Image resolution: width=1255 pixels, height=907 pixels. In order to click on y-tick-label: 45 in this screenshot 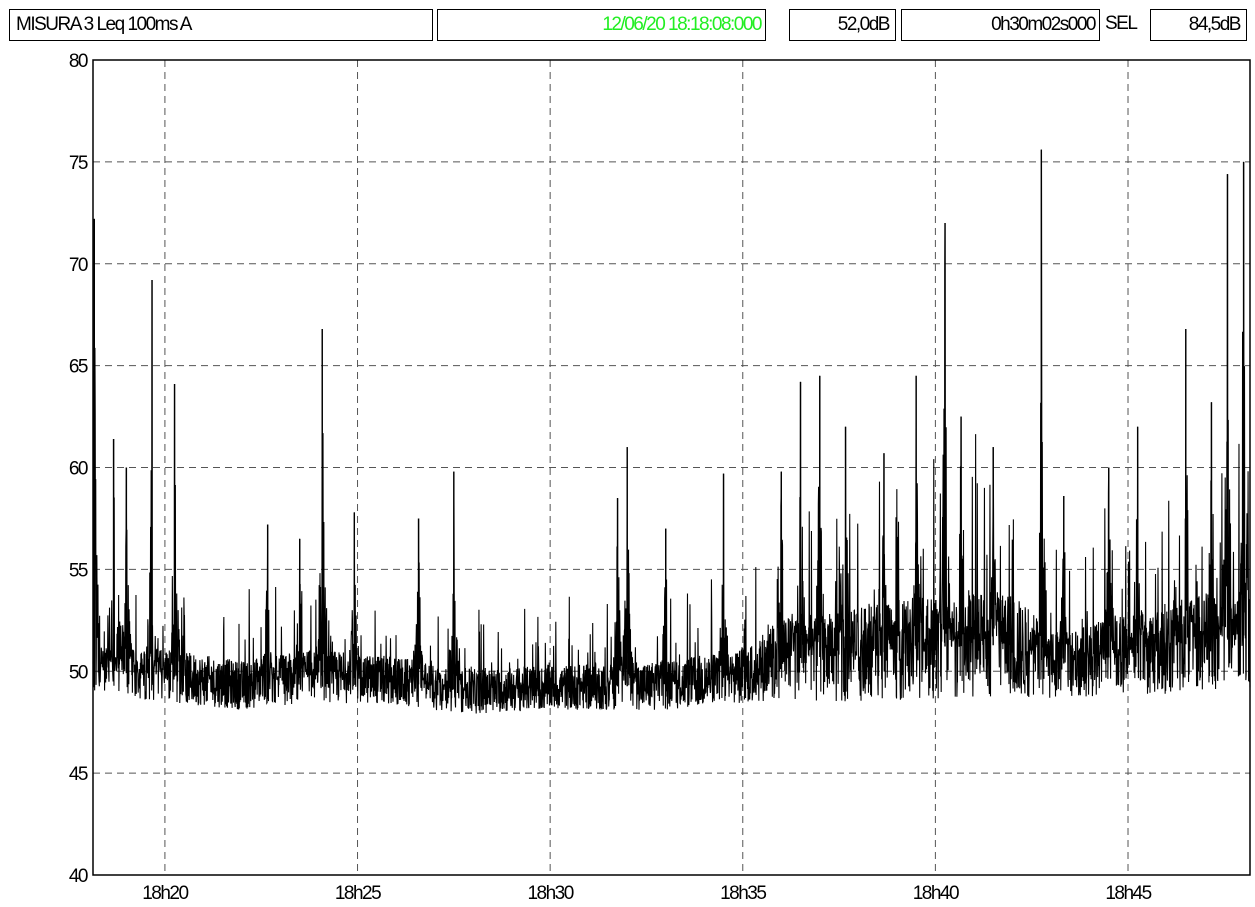, I will do `click(78, 774)`.